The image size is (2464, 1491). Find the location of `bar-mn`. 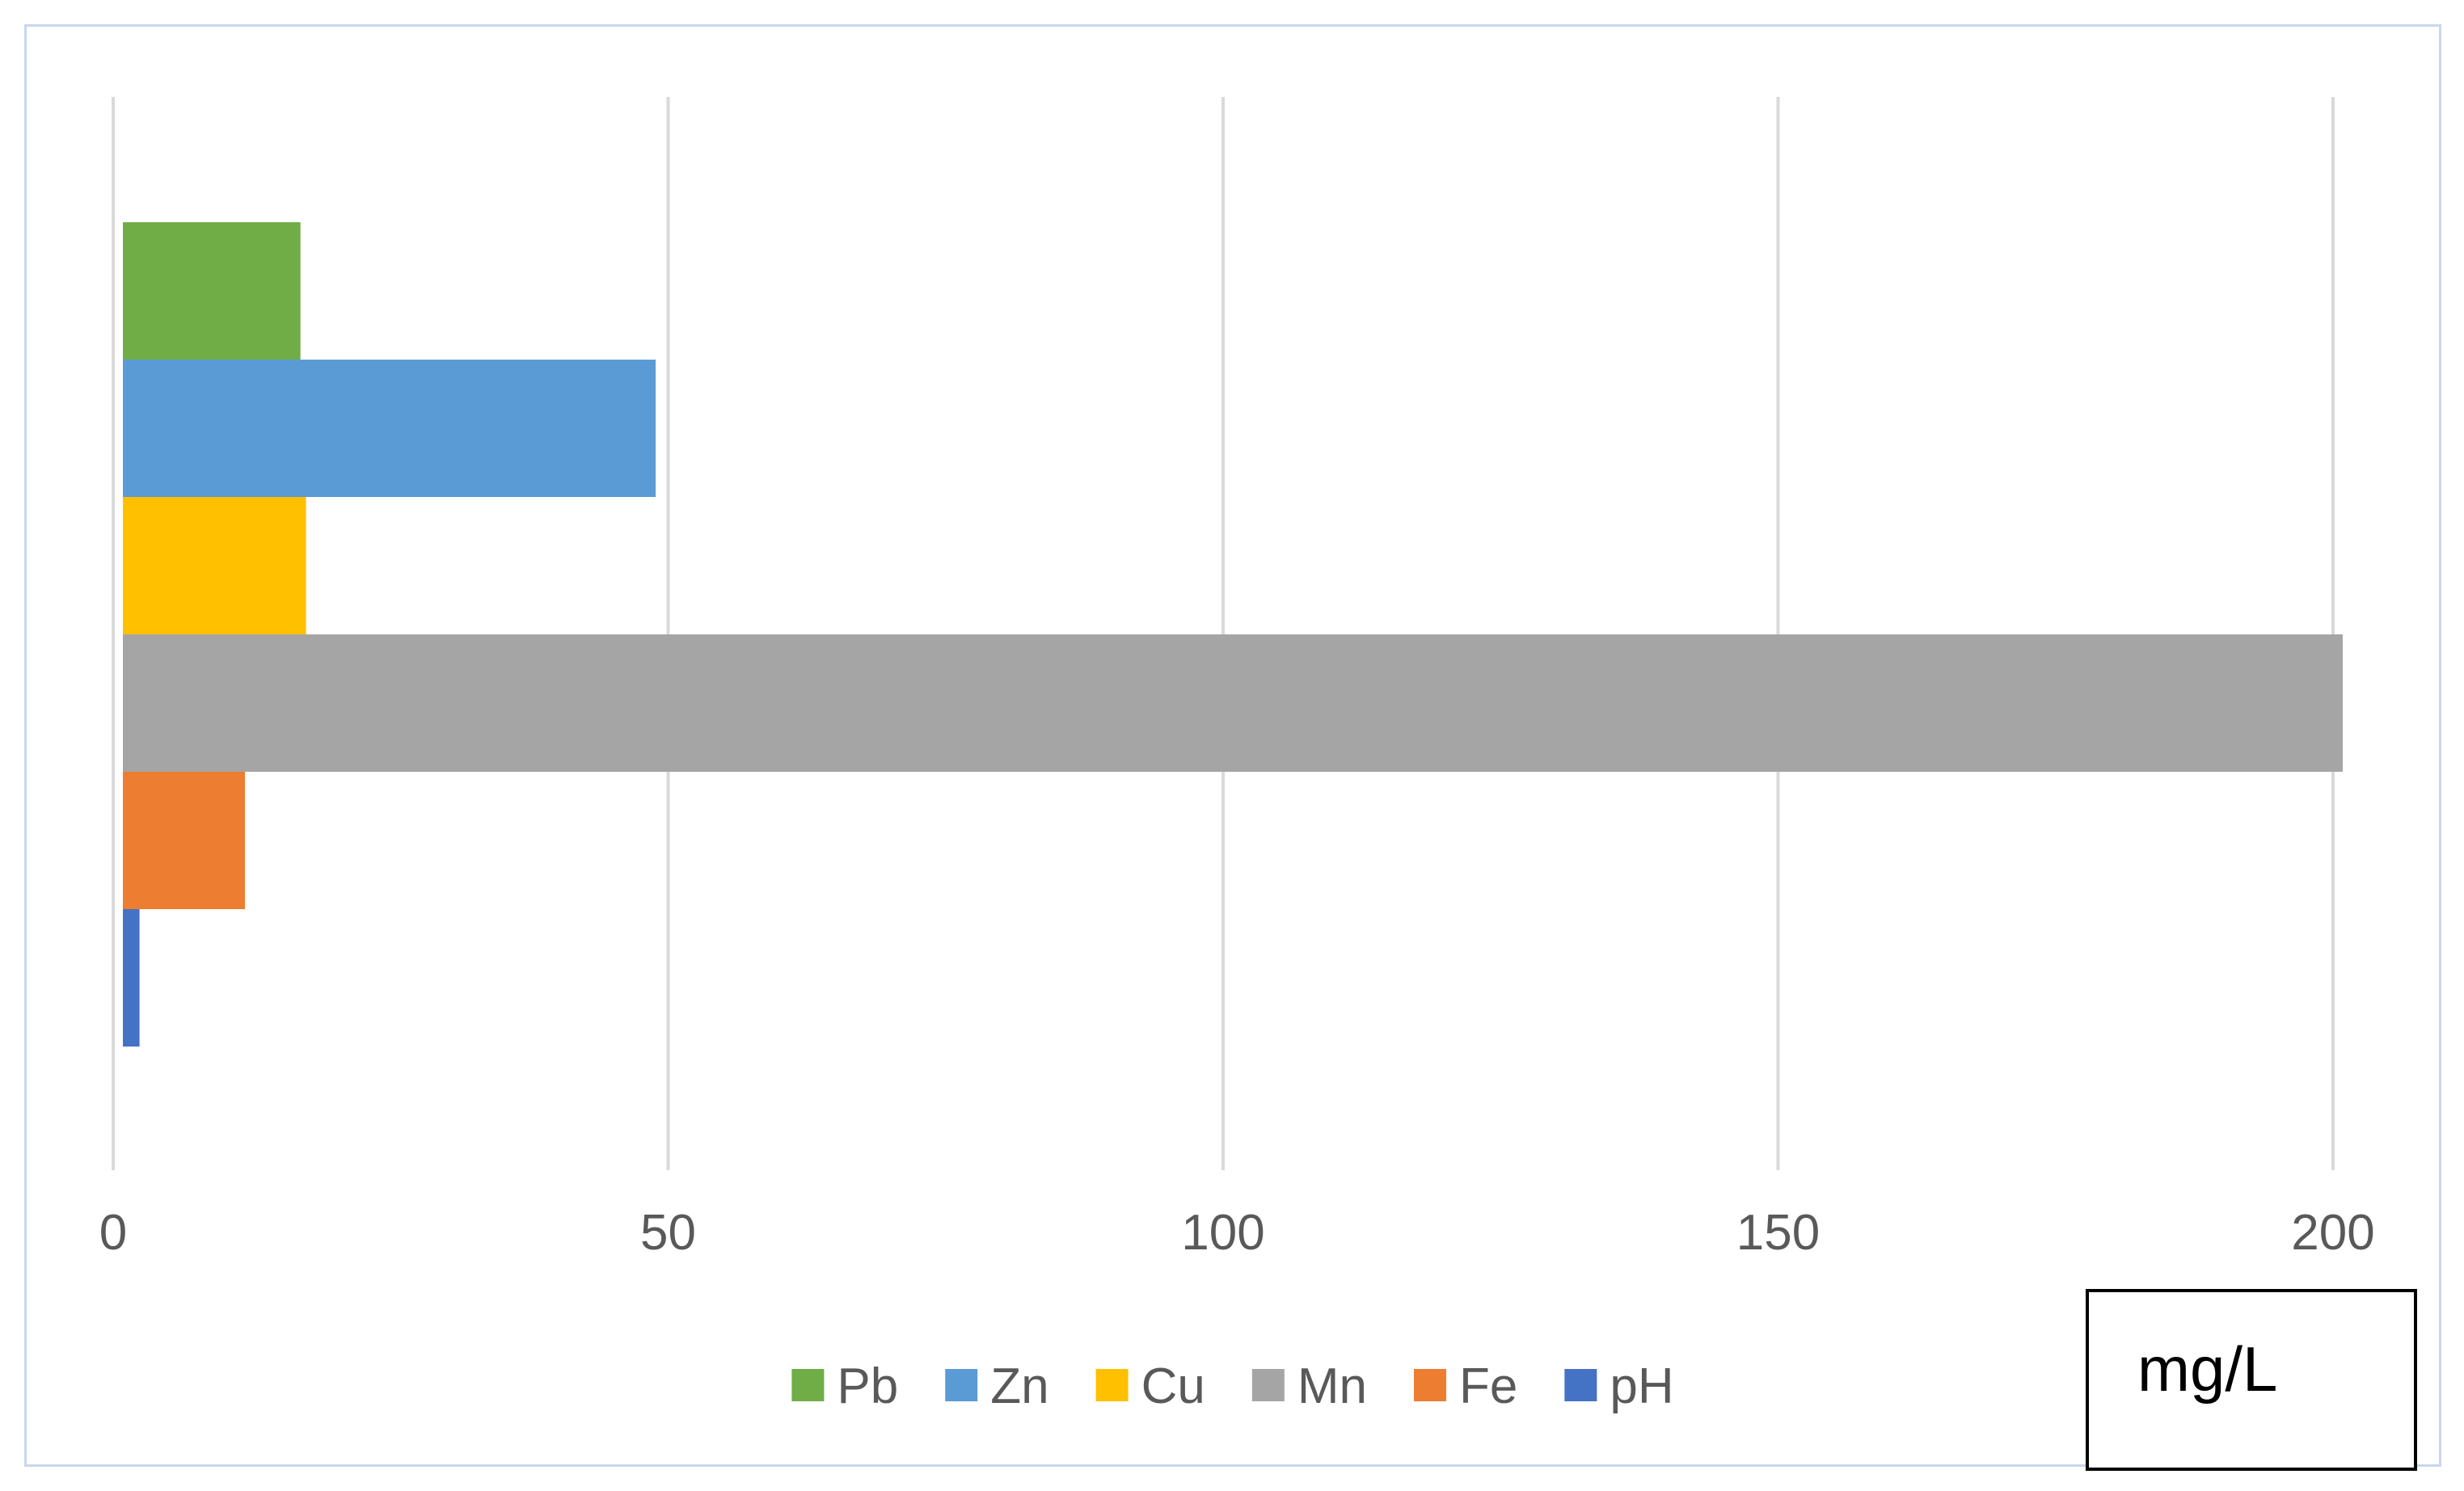

bar-mn is located at coordinates (1233, 703).